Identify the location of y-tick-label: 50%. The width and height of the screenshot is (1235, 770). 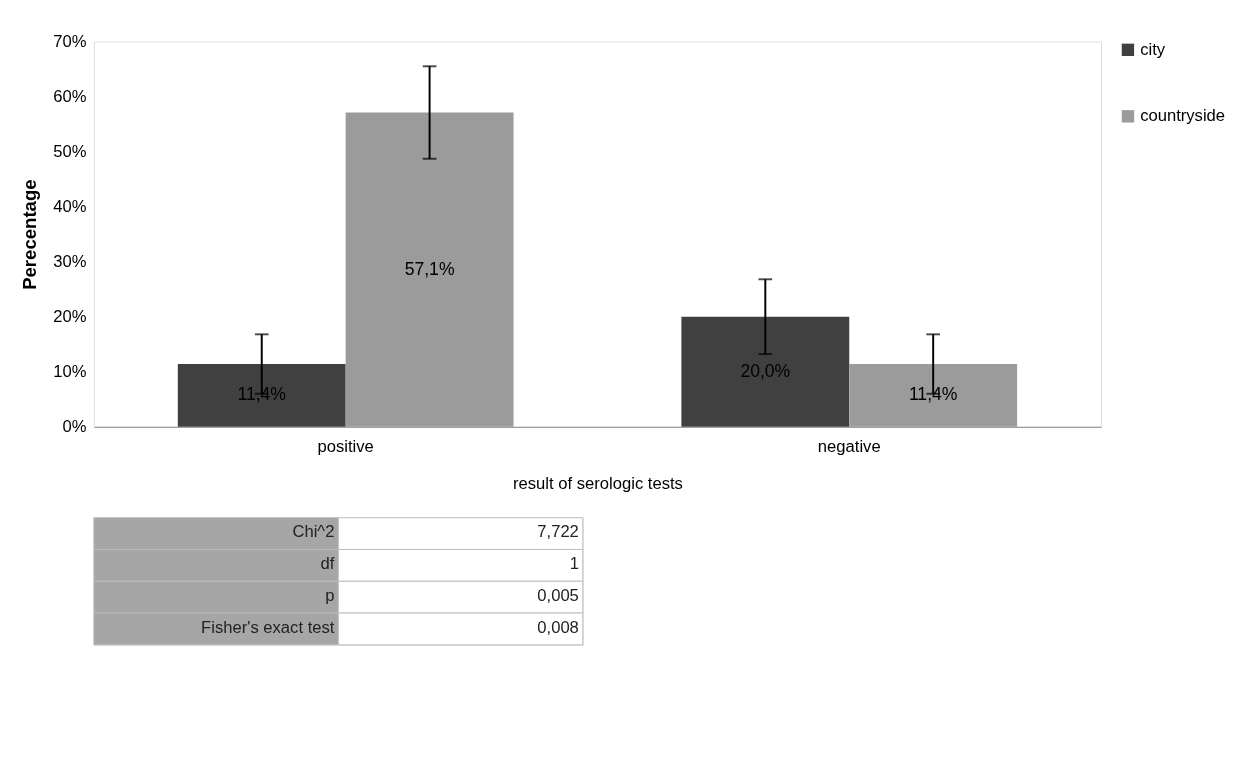
(70, 151).